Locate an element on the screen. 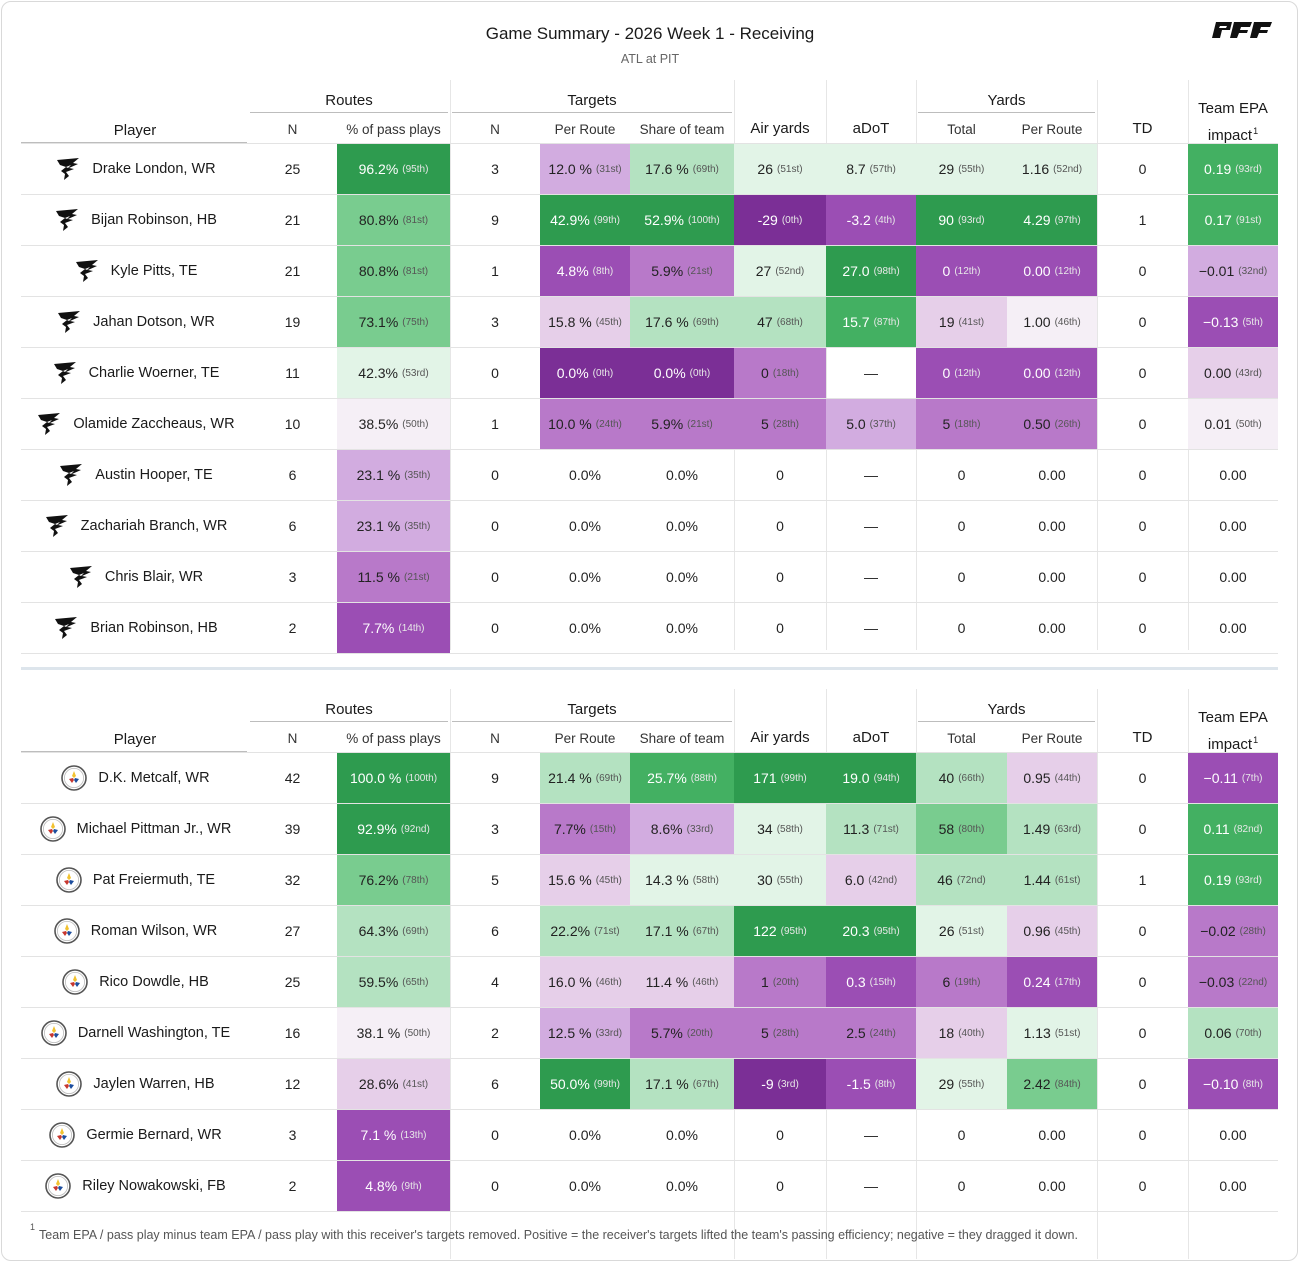 The width and height of the screenshot is (1300, 1262). routes-pct-value: 59.5% is located at coordinates (378, 982).